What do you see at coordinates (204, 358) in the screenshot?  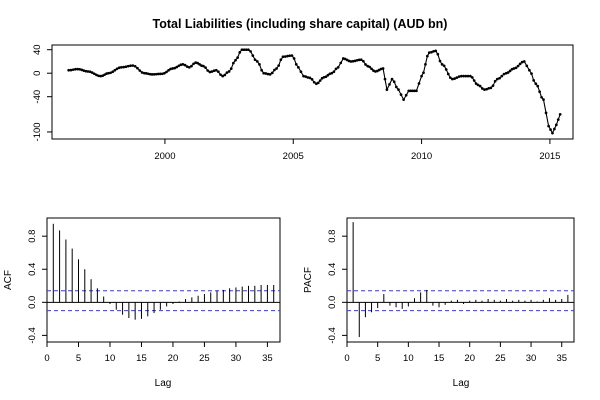 I see `x-tick-label: 25` at bounding box center [204, 358].